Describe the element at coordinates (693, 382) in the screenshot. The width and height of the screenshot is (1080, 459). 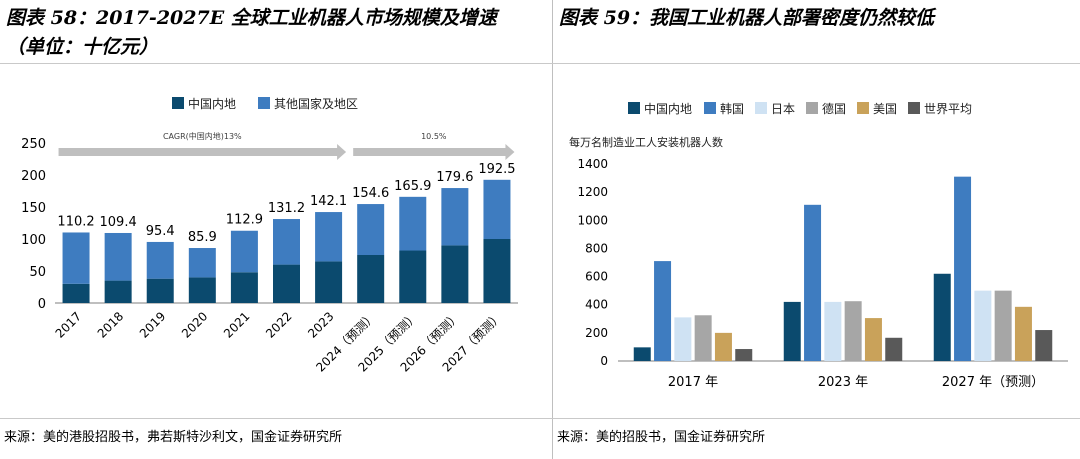
I see `x-tick-label: 2017 年` at that location.